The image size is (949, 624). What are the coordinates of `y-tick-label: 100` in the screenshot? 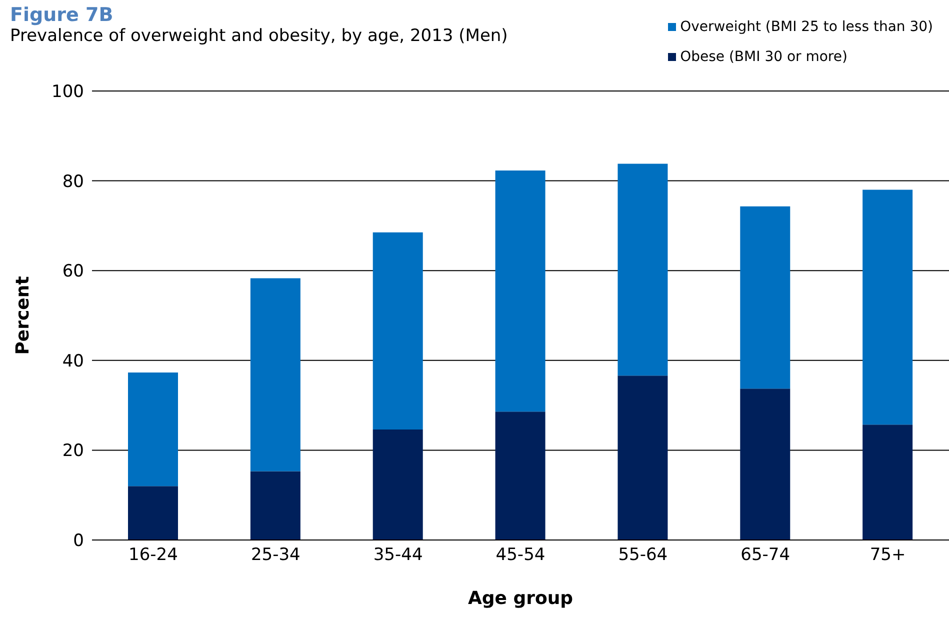 It's located at (68, 92).